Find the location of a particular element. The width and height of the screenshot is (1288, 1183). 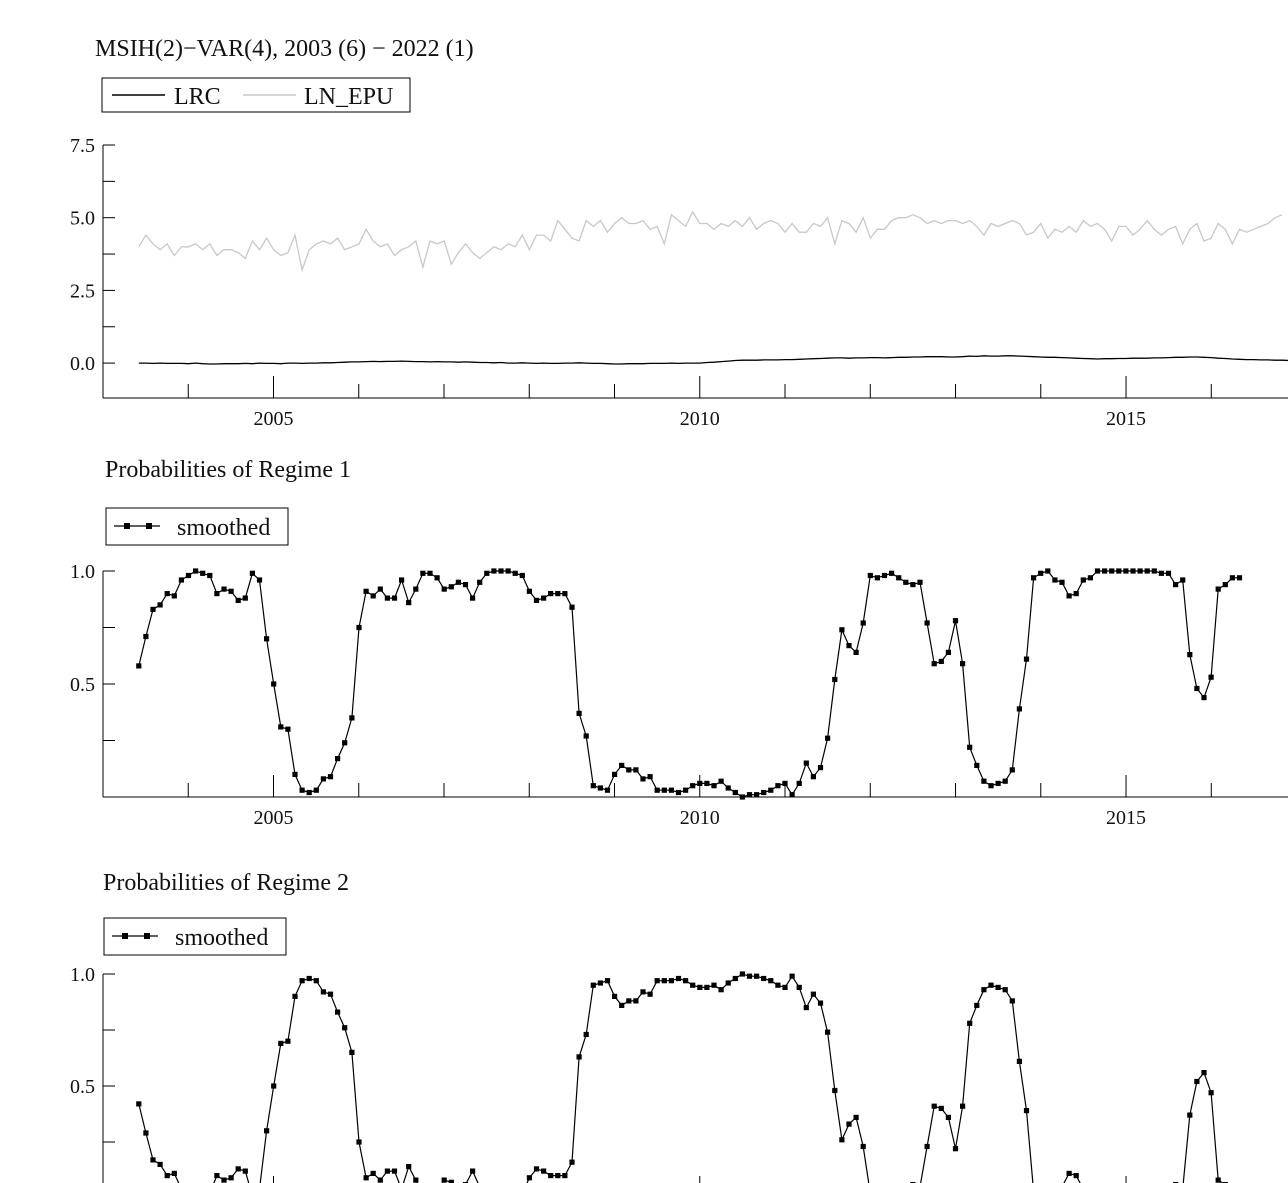

x-tick-label: 2015 is located at coordinates (1126, 818).